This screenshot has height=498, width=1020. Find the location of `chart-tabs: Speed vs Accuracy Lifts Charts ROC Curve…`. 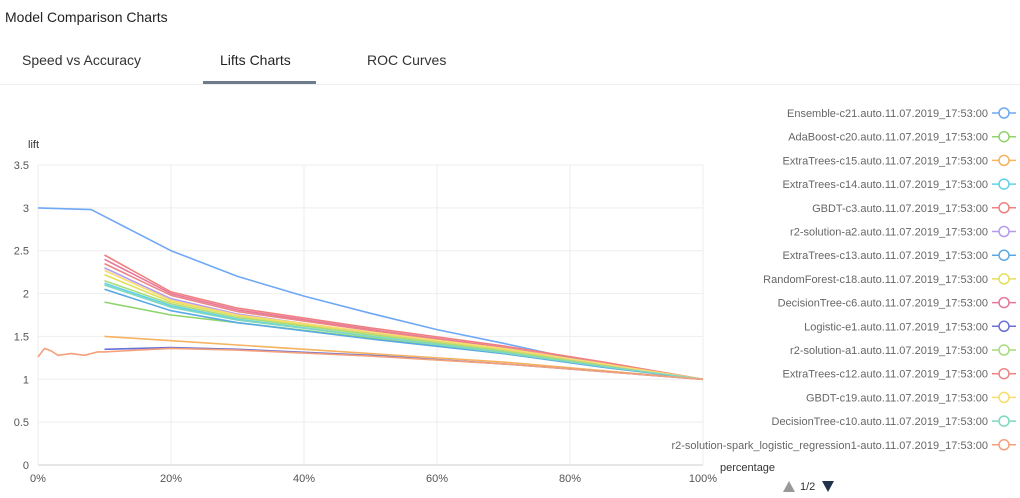

chart-tabs: Speed vs Accuracy Lifts Charts ROC Curve… is located at coordinates (510, 62).